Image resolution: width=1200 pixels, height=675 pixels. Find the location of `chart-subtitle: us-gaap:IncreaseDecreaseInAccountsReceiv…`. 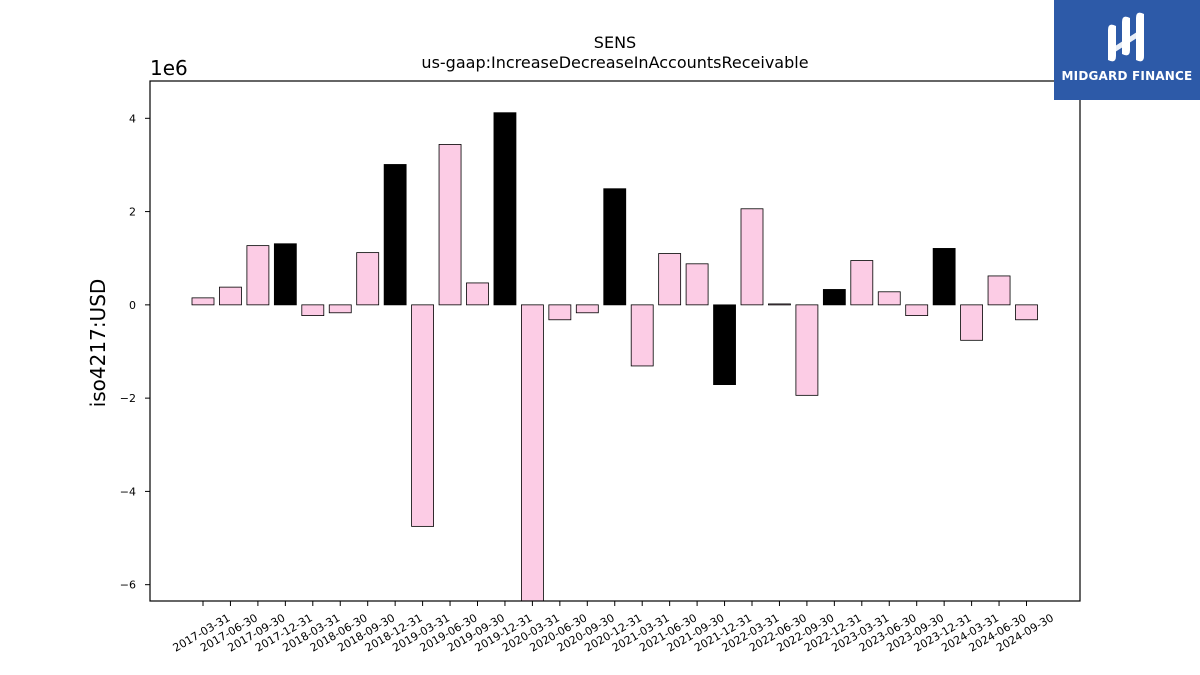

chart-subtitle: us-gaap:IncreaseDecreaseInAccountsReceiv… is located at coordinates (614, 62).